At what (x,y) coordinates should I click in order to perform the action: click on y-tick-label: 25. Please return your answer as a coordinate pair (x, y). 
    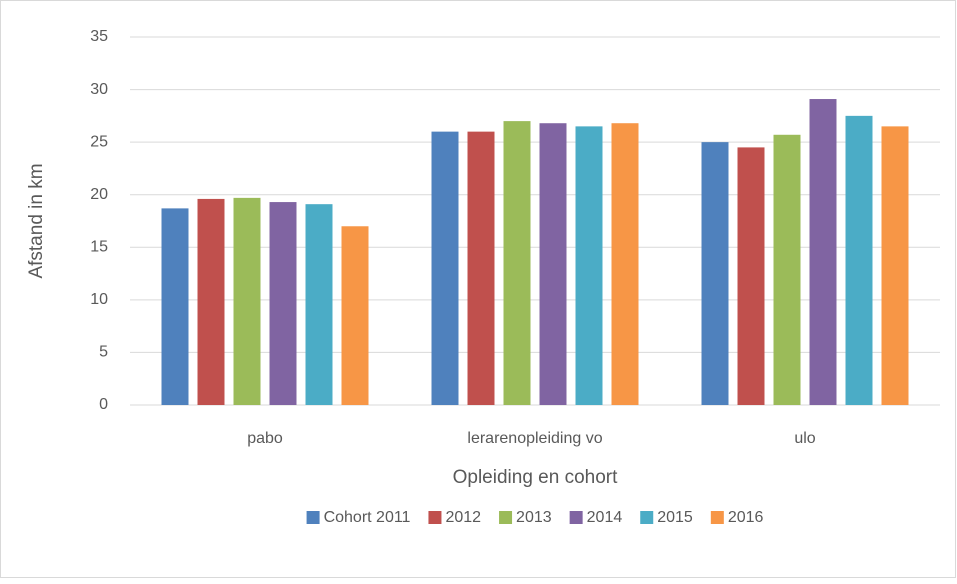
    Looking at the image, I should click on (99, 141).